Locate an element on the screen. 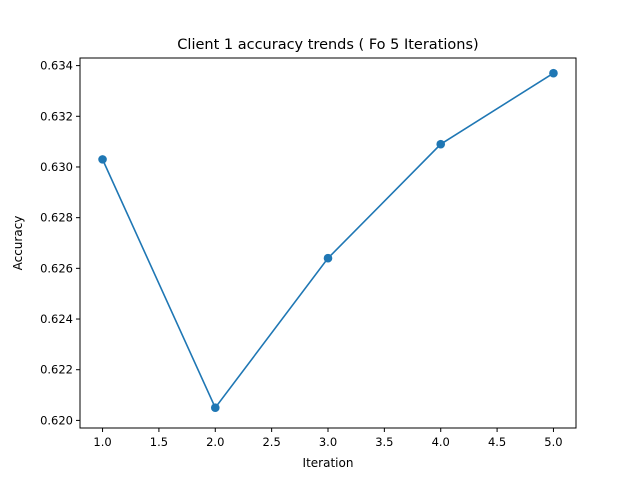 This screenshot has width=640, height=480. y-tick-label: 0.626 is located at coordinates (56, 268).